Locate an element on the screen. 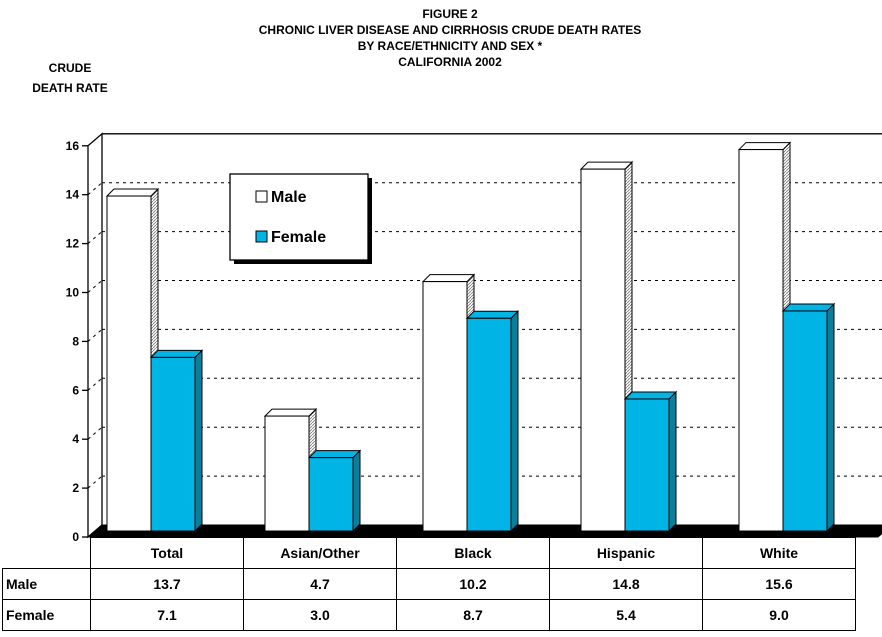  title-line: CALIFORNIA 2002 is located at coordinates (450, 62).